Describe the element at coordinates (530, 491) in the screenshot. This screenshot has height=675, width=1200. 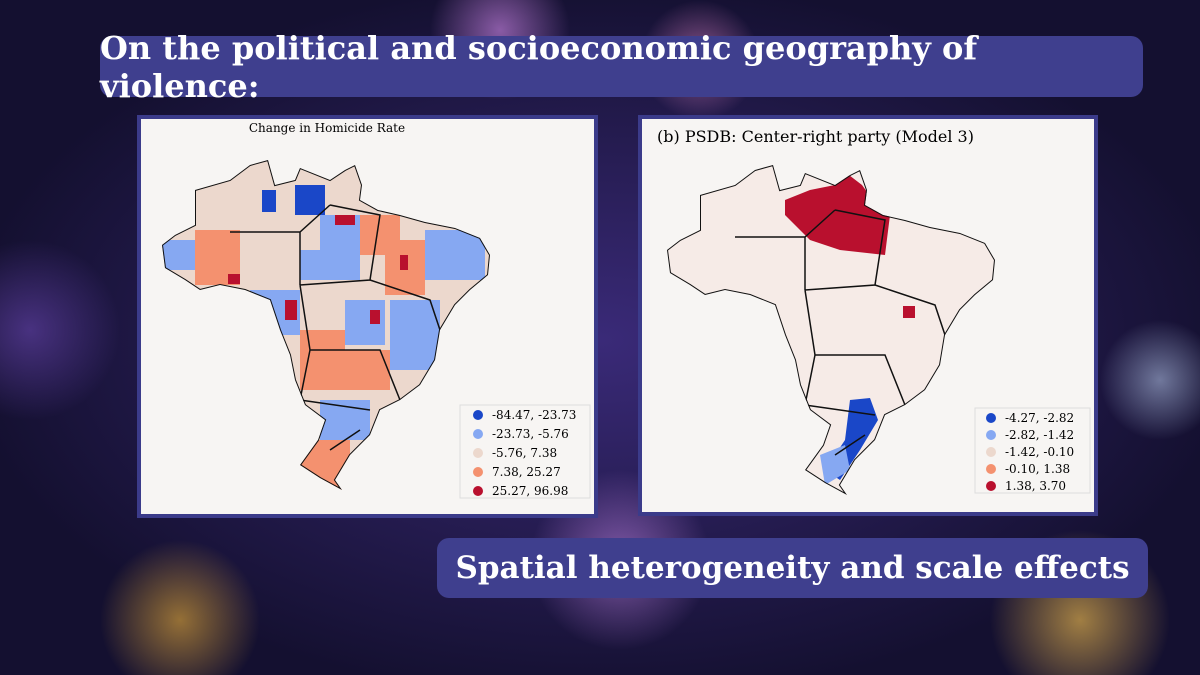
I see `legend-label: 25.27, 96.98` at that location.